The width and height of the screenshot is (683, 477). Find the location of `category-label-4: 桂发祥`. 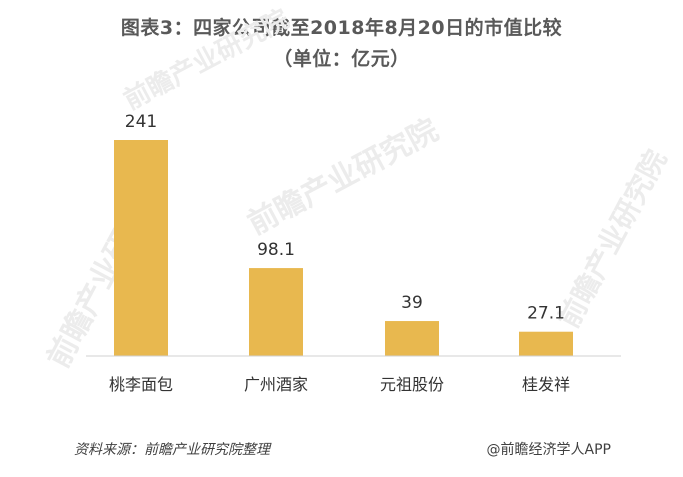

category-label-4: 桂发祥 is located at coordinates (546, 384).